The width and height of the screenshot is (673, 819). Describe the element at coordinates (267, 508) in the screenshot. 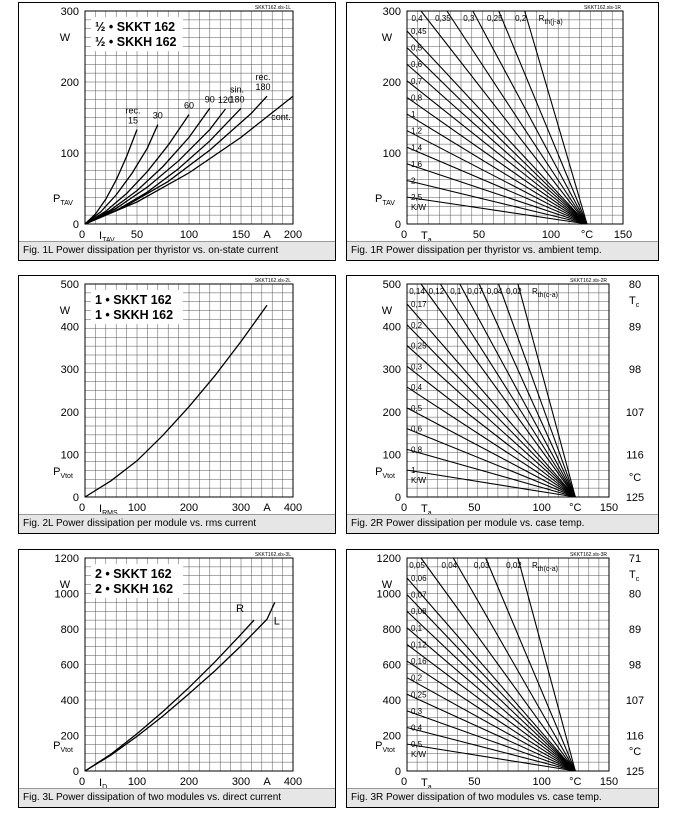

I see `x-unit-label: A` at that location.